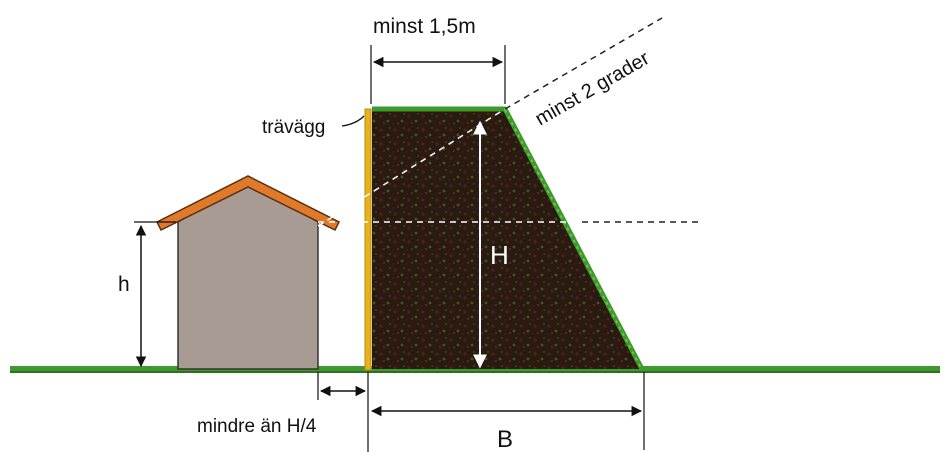 This screenshot has height=452, width=949. What do you see at coordinates (257, 426) in the screenshot?
I see `distance-label: mindre än H/4` at bounding box center [257, 426].